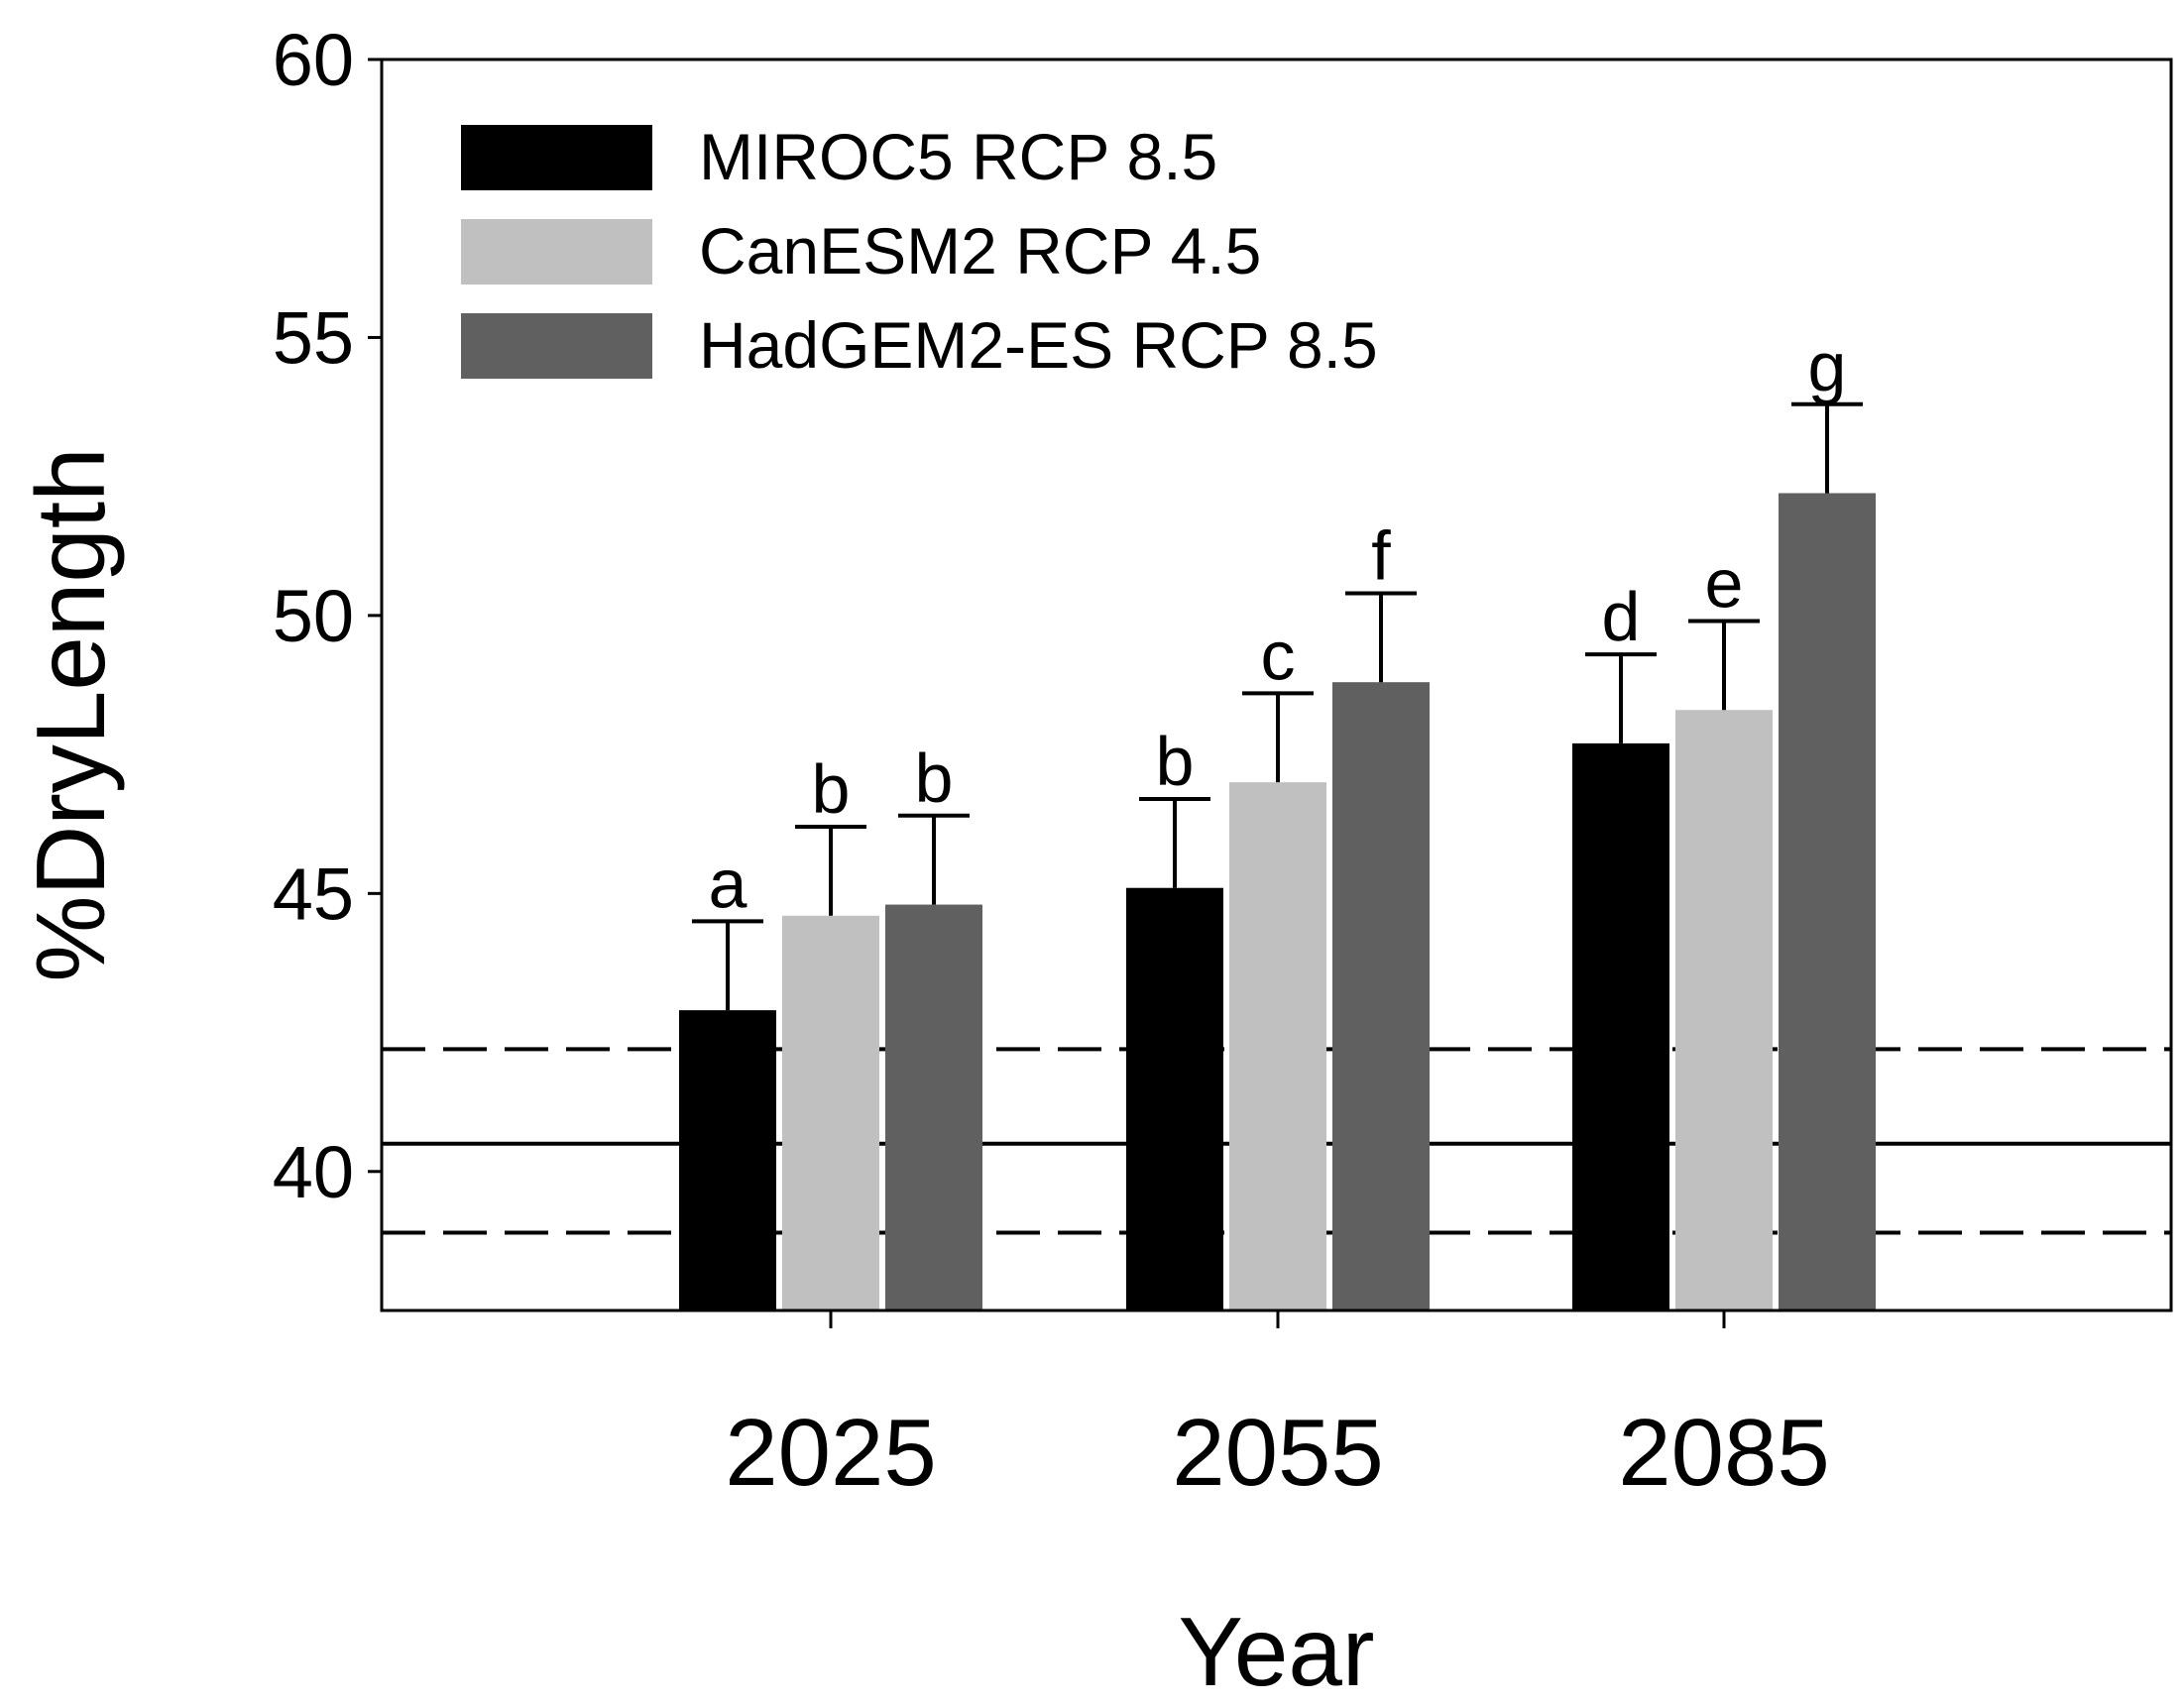 The image size is (2184, 1707). What do you see at coordinates (1381, 555) in the screenshot?
I see `significance-label: f` at bounding box center [1381, 555].